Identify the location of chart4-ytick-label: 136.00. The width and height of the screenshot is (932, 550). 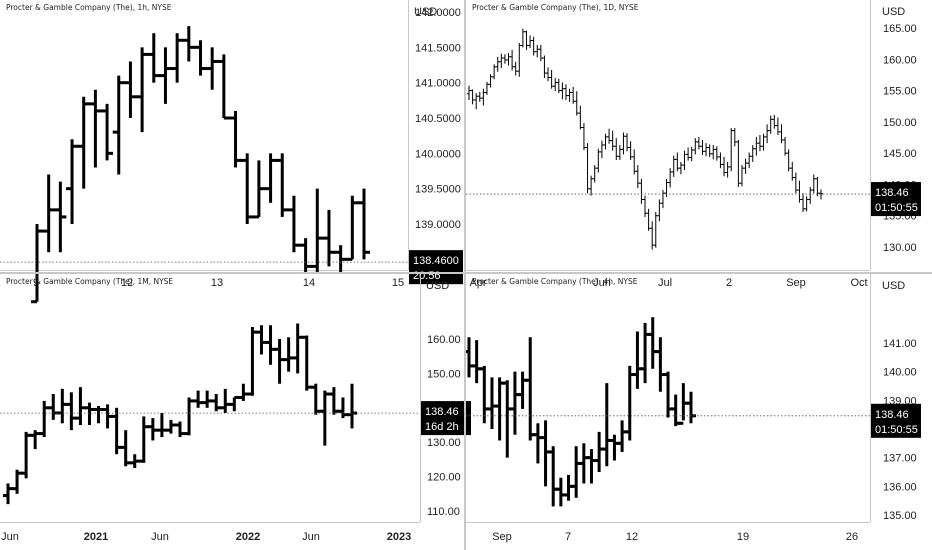
(900, 487).